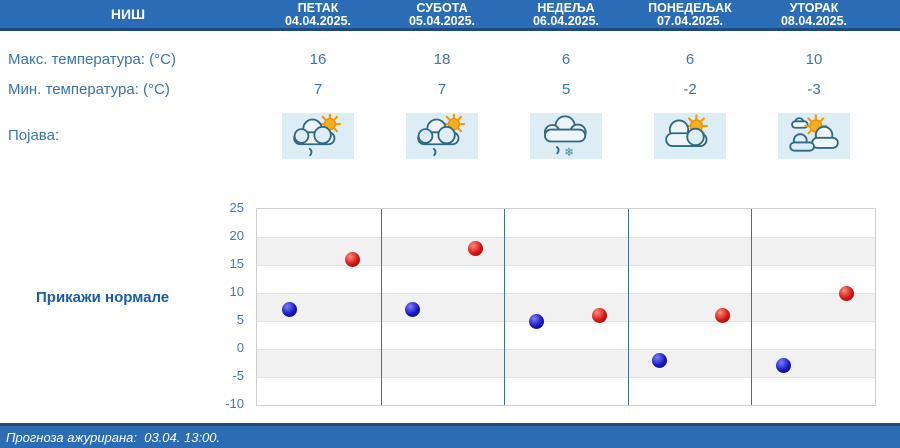 The width and height of the screenshot is (900, 448). Describe the element at coordinates (442, 59) in the screenshot. I see `max-temp-value: 18` at that location.